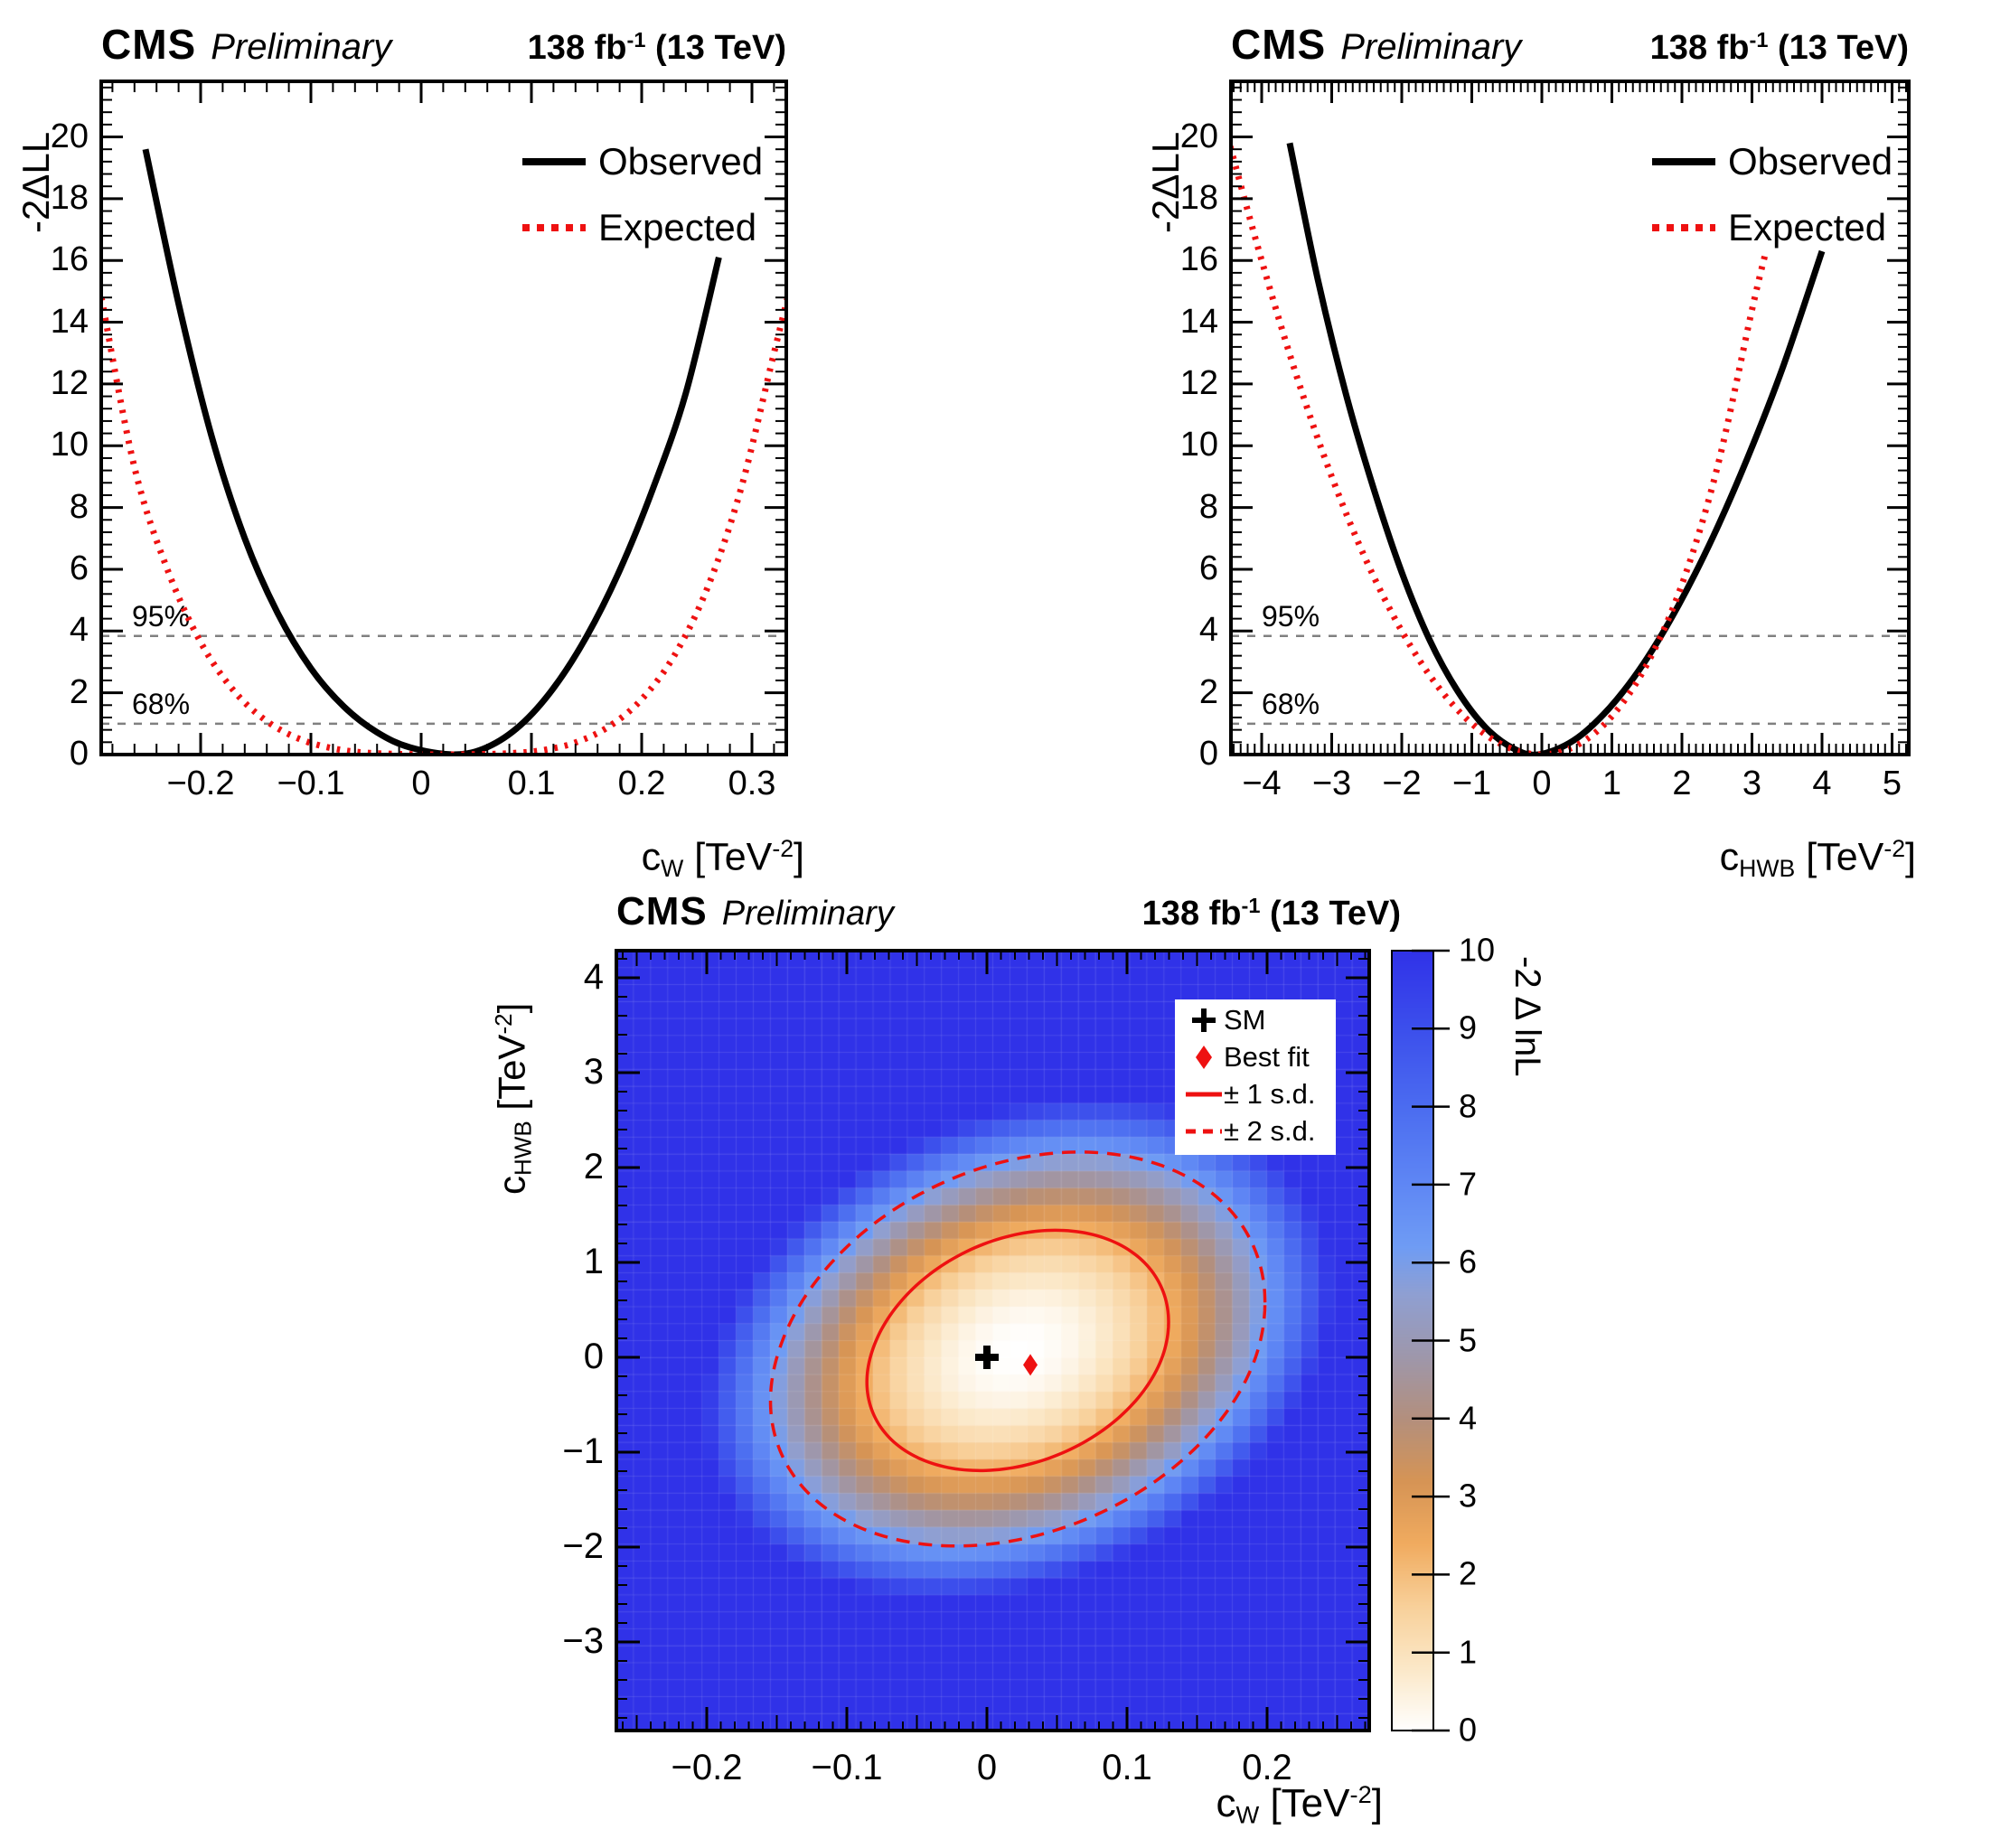 The image size is (2010, 1848). What do you see at coordinates (1267, 1767) in the screenshot?
I see `map-x-tick-label: 0.2` at bounding box center [1267, 1767].